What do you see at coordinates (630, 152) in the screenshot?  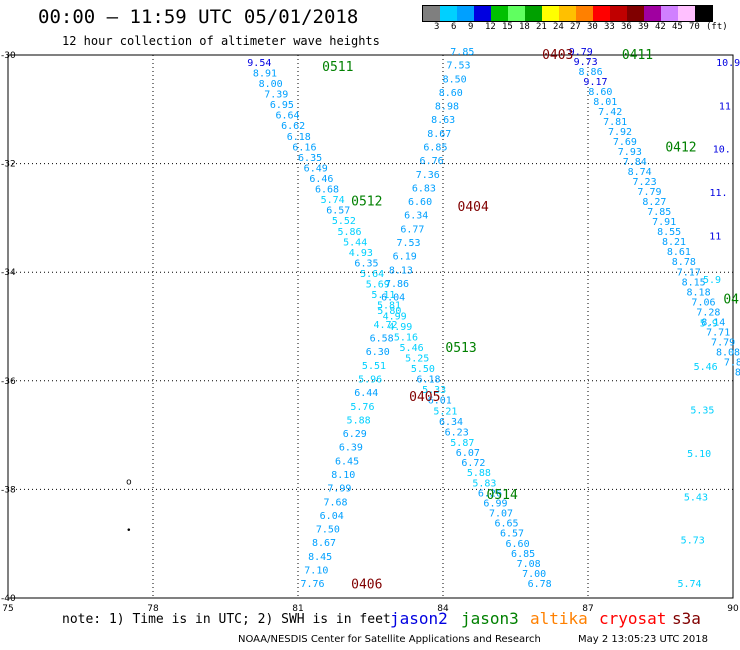 I see `wave-height-value: 7.93` at bounding box center [630, 152].